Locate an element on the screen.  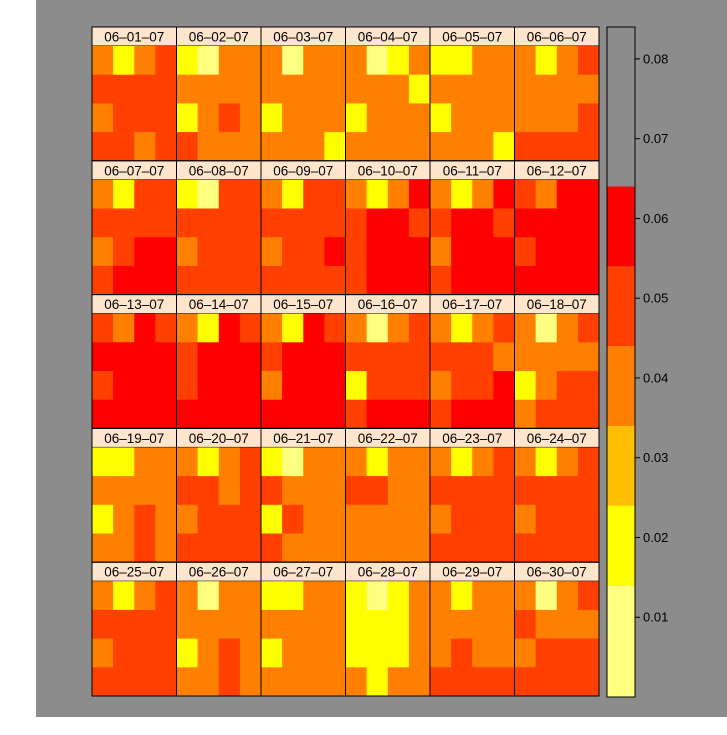
panel-border is located at coordinates (557, 629).